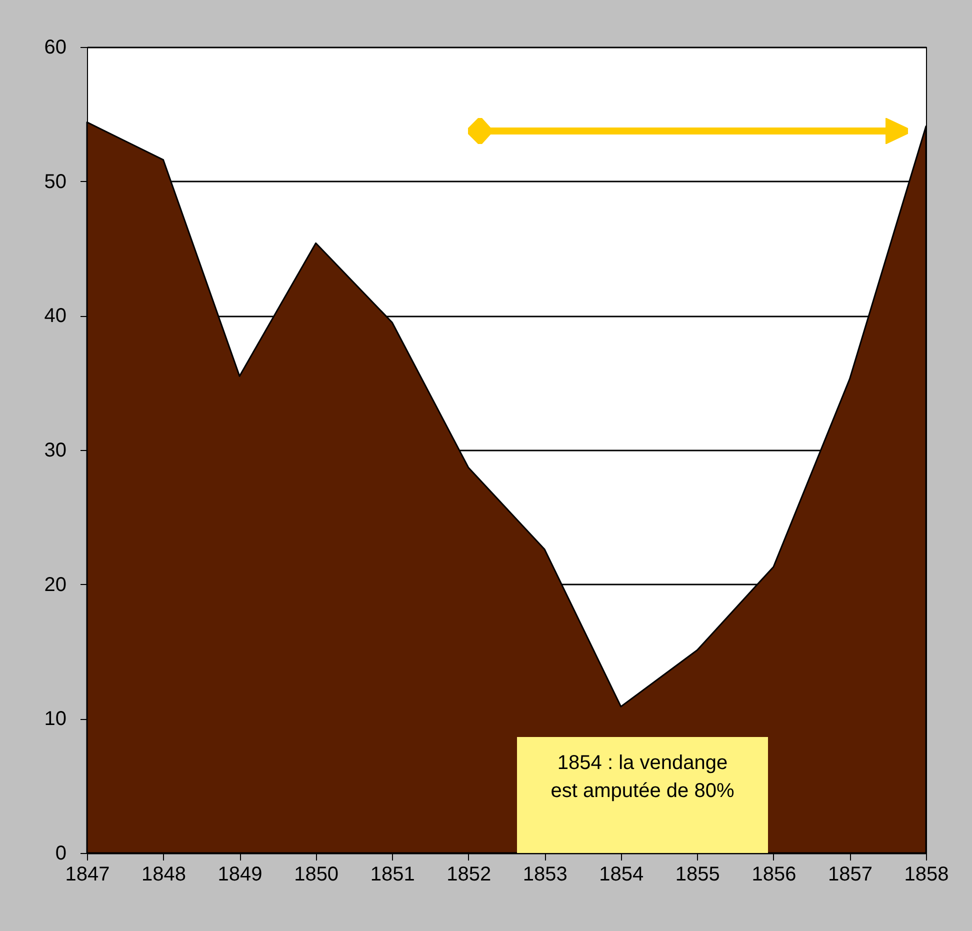 The width and height of the screenshot is (972, 931). What do you see at coordinates (642, 795) in the screenshot?
I see `note-box: 1854 : la vendange est amputée de 80%` at bounding box center [642, 795].